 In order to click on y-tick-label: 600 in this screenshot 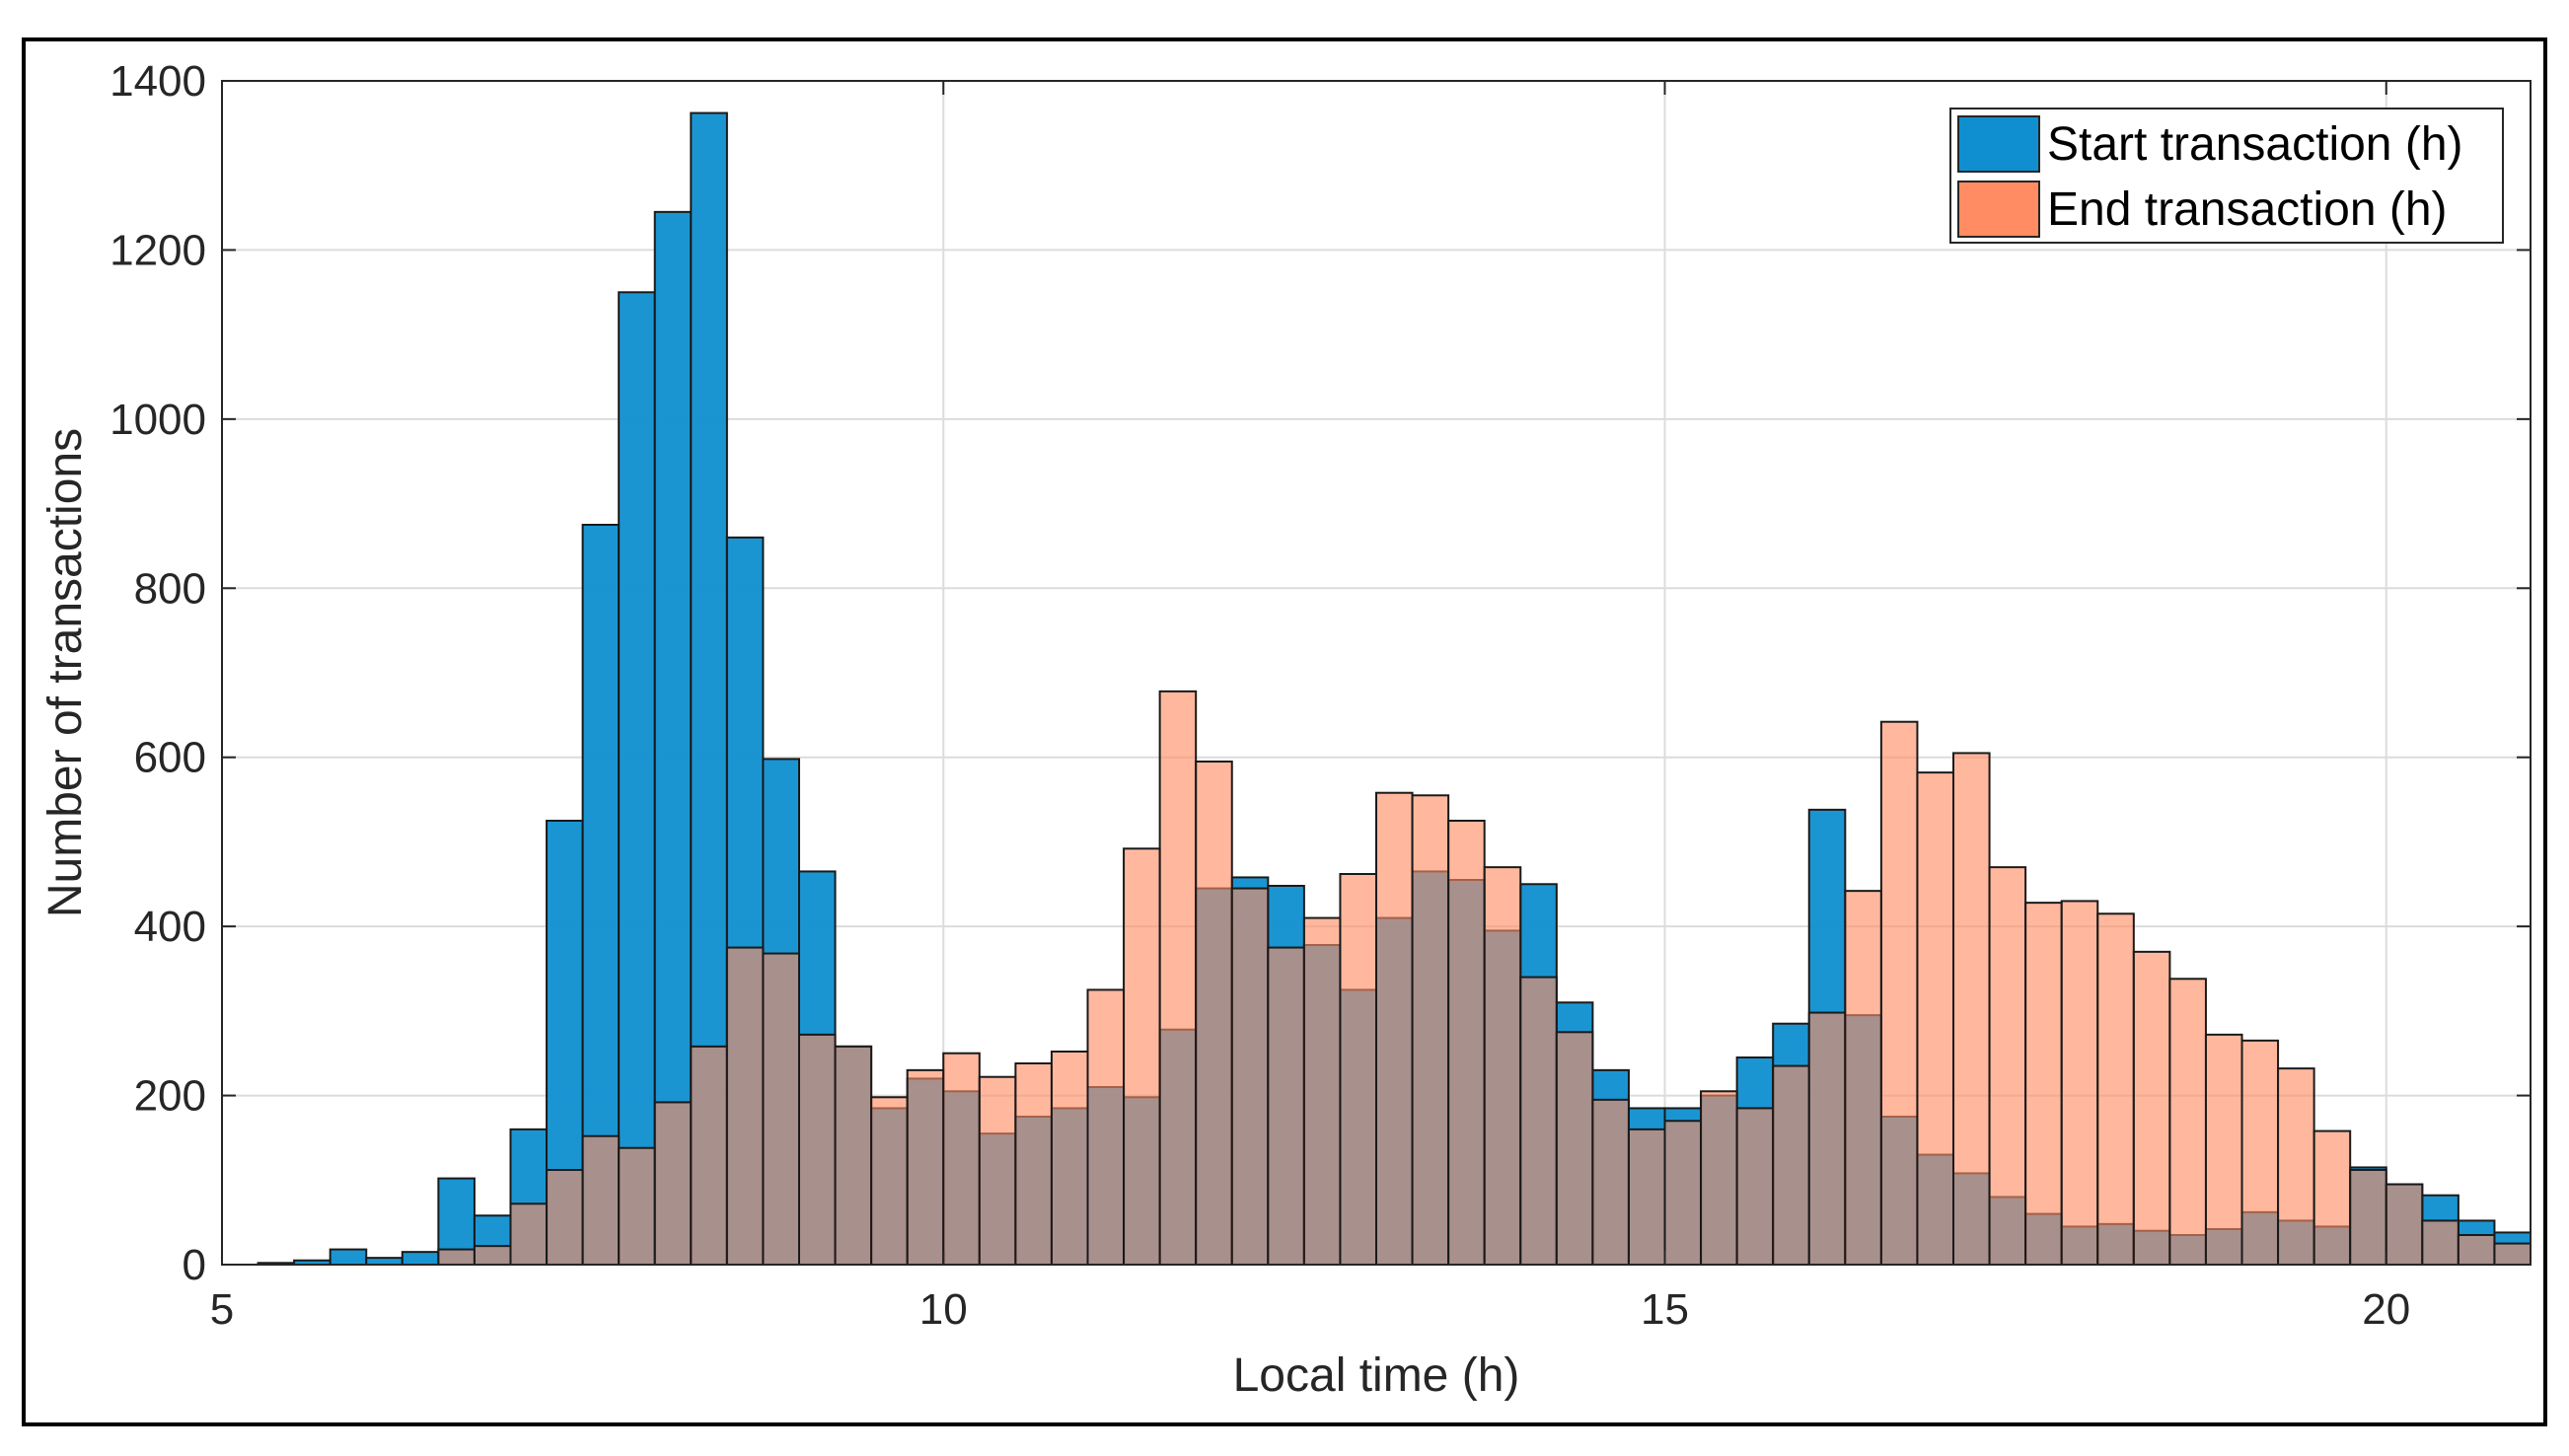, I will do `click(170, 758)`.